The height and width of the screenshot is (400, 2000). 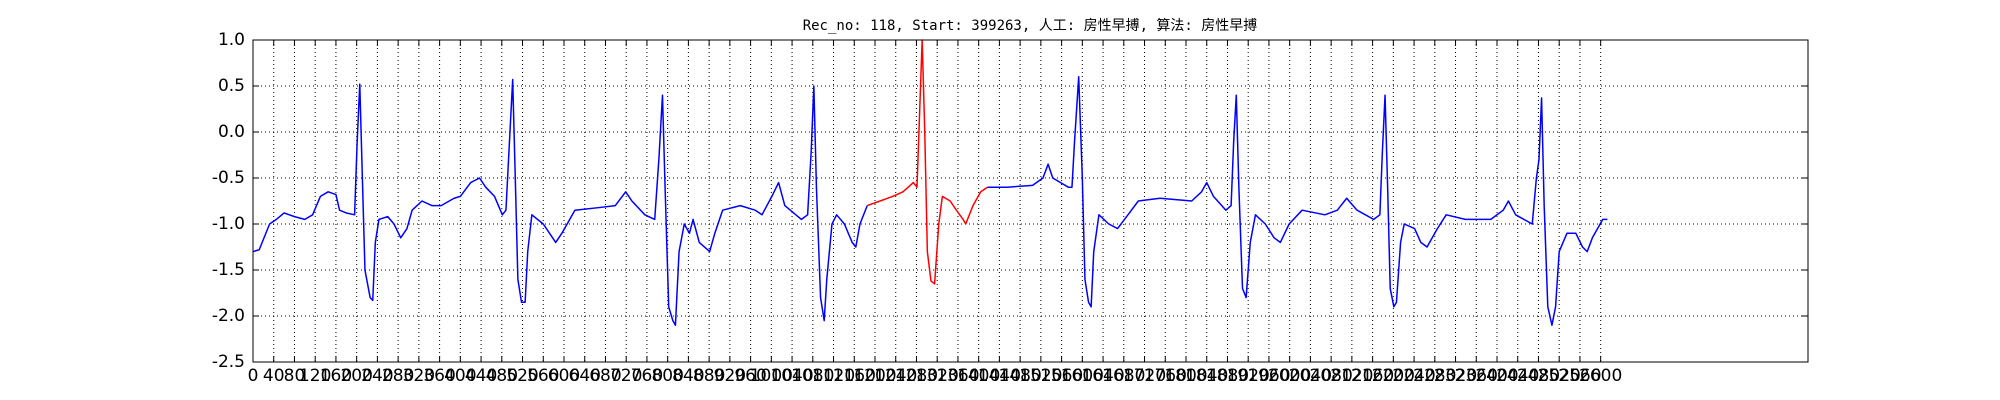 I want to click on y-tick-label: -1.5, so click(x=228, y=270).